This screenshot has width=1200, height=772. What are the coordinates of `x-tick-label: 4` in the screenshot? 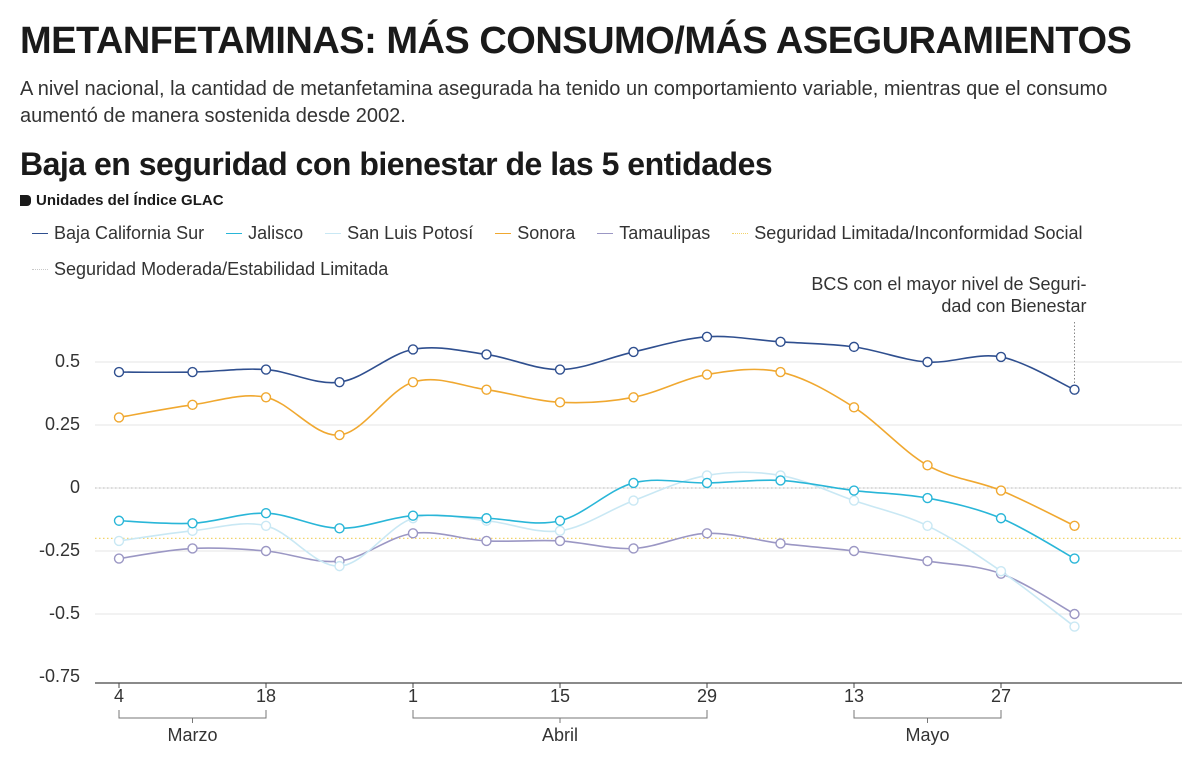 It's located at (119, 696).